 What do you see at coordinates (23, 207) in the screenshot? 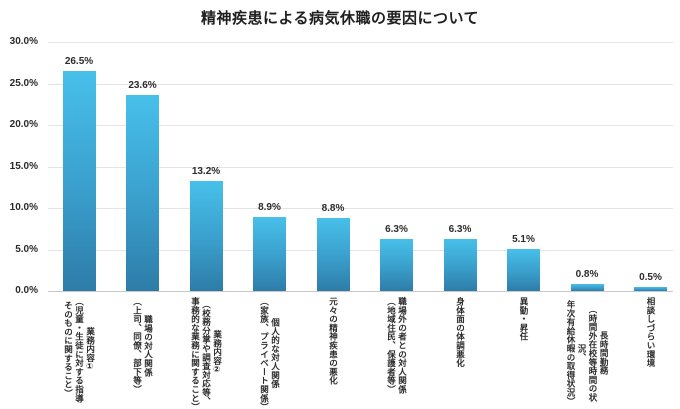
I see `y-axis-tick-label: 10.0%` at bounding box center [23, 207].